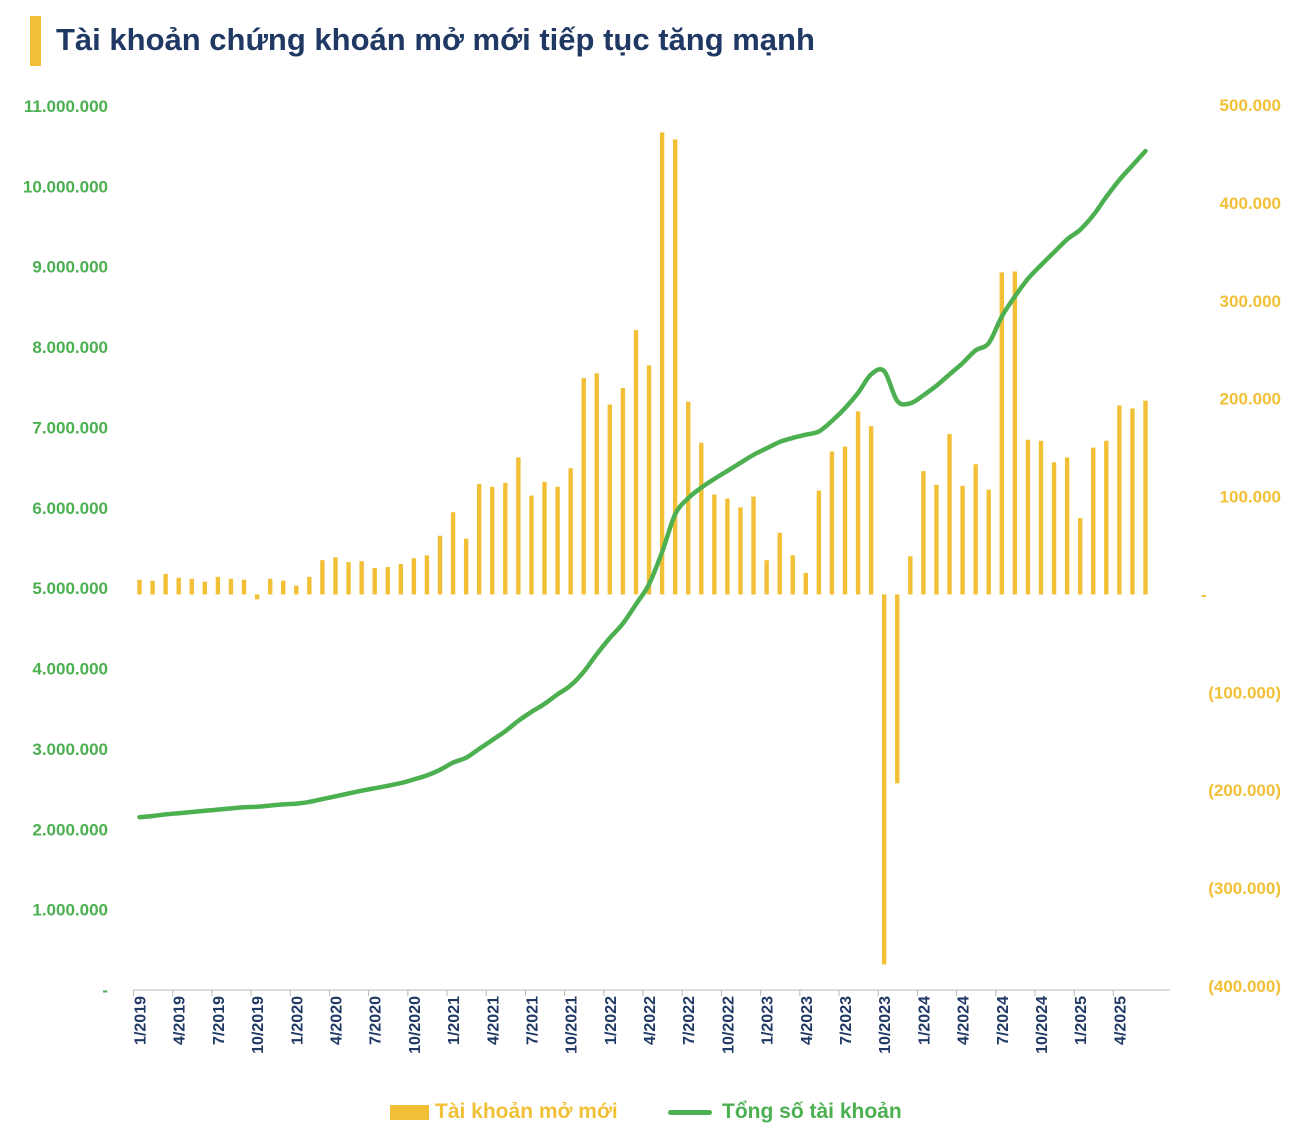 This screenshot has width=1292, height=1146. I want to click on x-tick-label: 1/2025, so click(1081, 1020).